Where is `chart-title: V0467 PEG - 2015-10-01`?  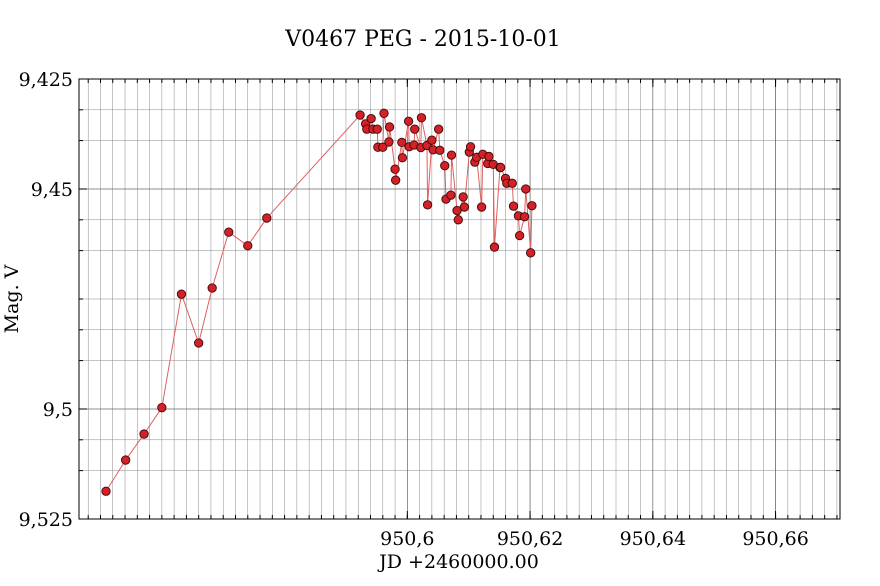
chart-title: V0467 PEG - 2015-10-01 is located at coordinates (422, 39).